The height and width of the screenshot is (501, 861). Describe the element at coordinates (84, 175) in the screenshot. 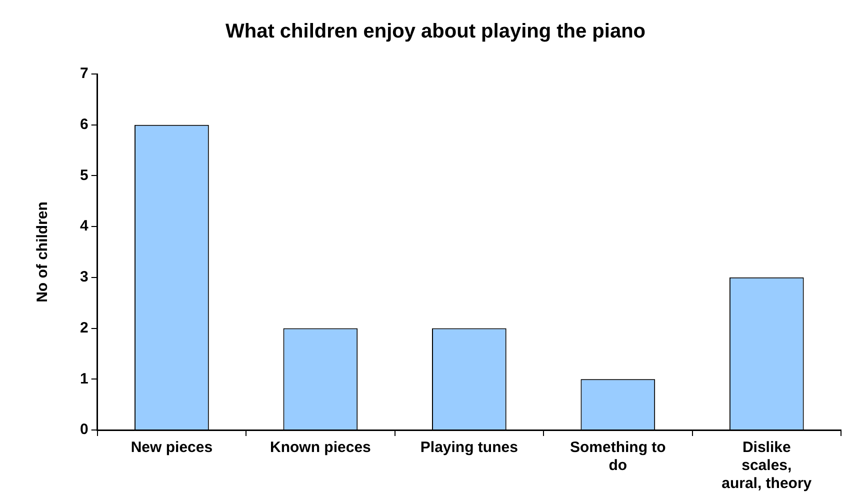

I see `y-tick-label: 5` at that location.